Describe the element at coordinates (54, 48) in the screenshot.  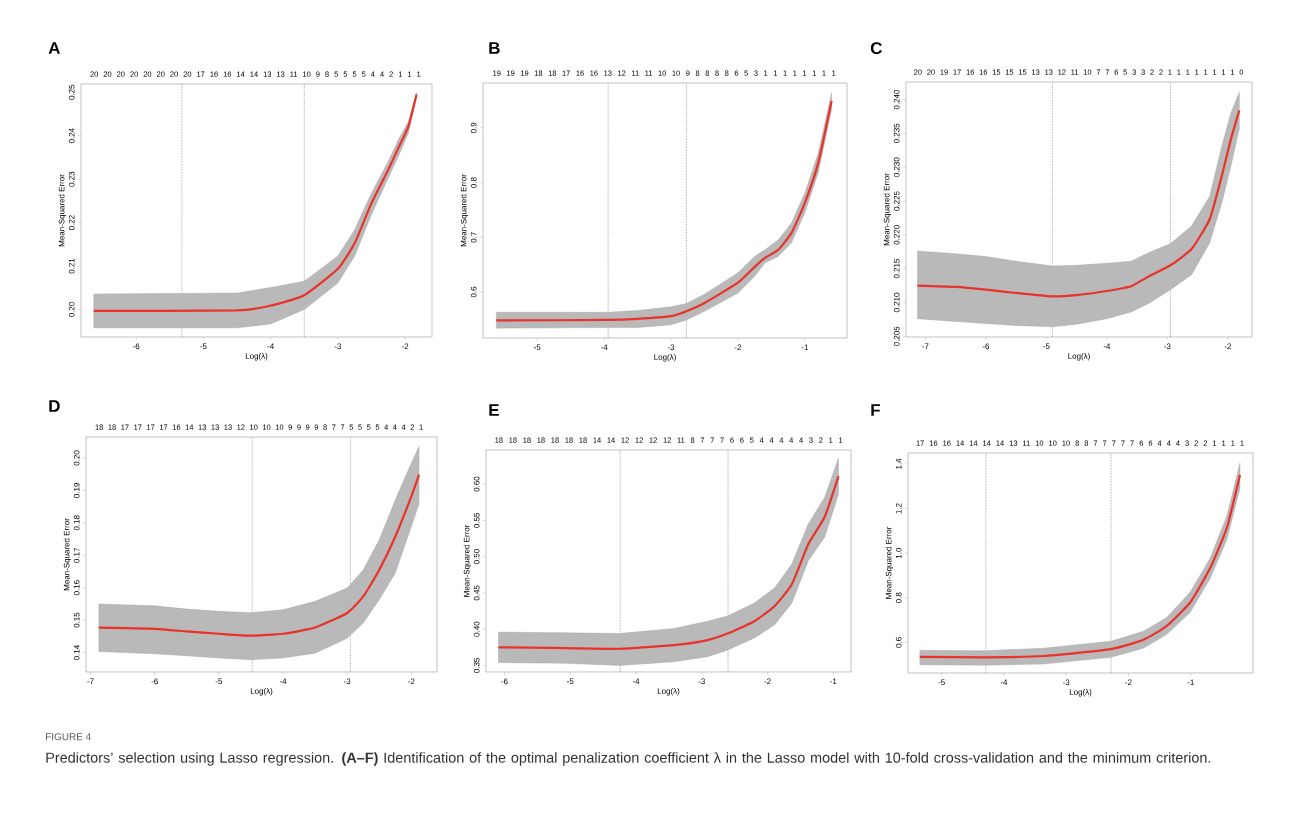
I see `chart-title: A` at that location.